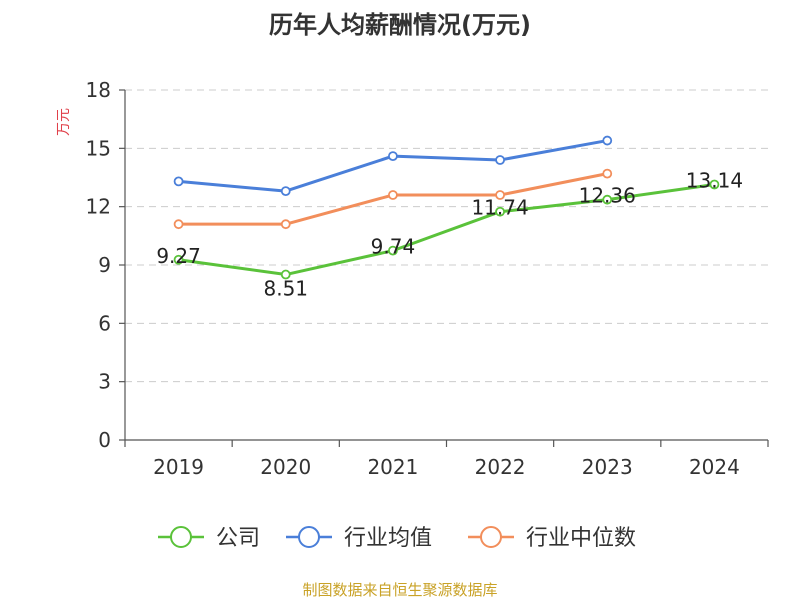  I want to click on legend-item: 行业中位数, so click(552, 538).